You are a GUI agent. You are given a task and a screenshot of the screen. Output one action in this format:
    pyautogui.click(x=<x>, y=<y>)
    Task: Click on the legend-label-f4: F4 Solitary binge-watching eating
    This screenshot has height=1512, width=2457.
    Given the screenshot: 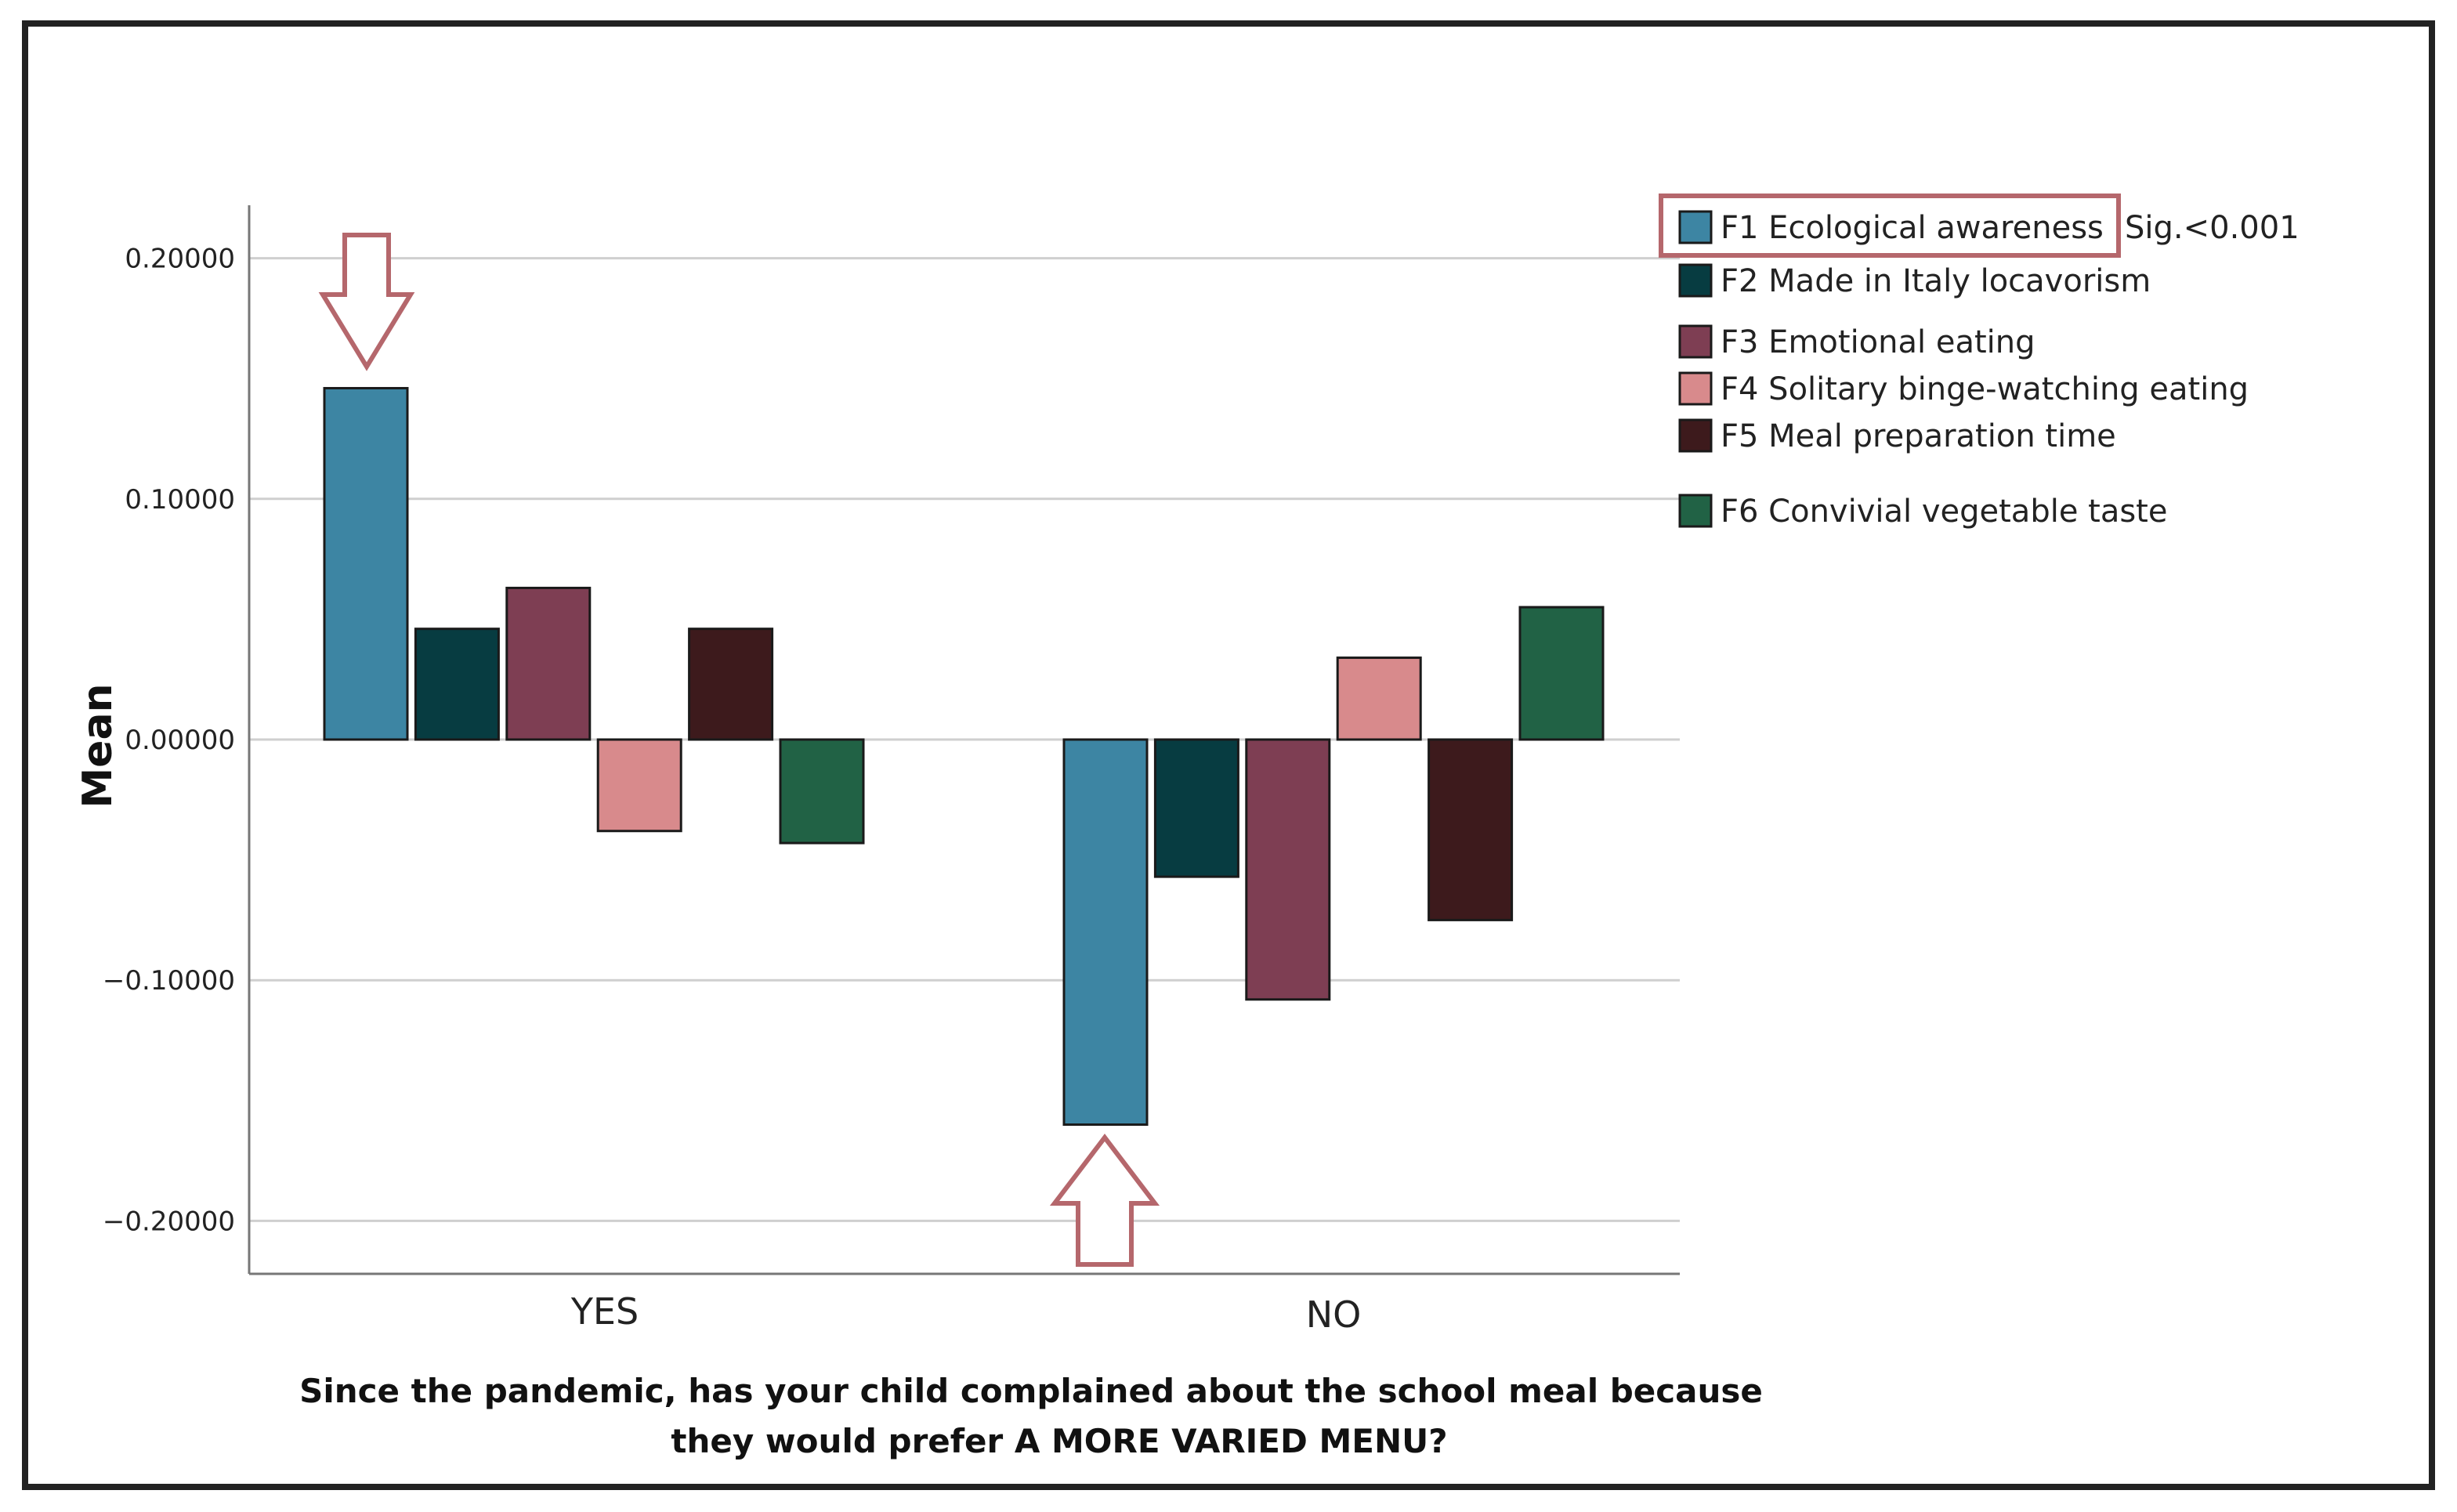 What is the action you would take?
    pyautogui.click(x=1985, y=389)
    